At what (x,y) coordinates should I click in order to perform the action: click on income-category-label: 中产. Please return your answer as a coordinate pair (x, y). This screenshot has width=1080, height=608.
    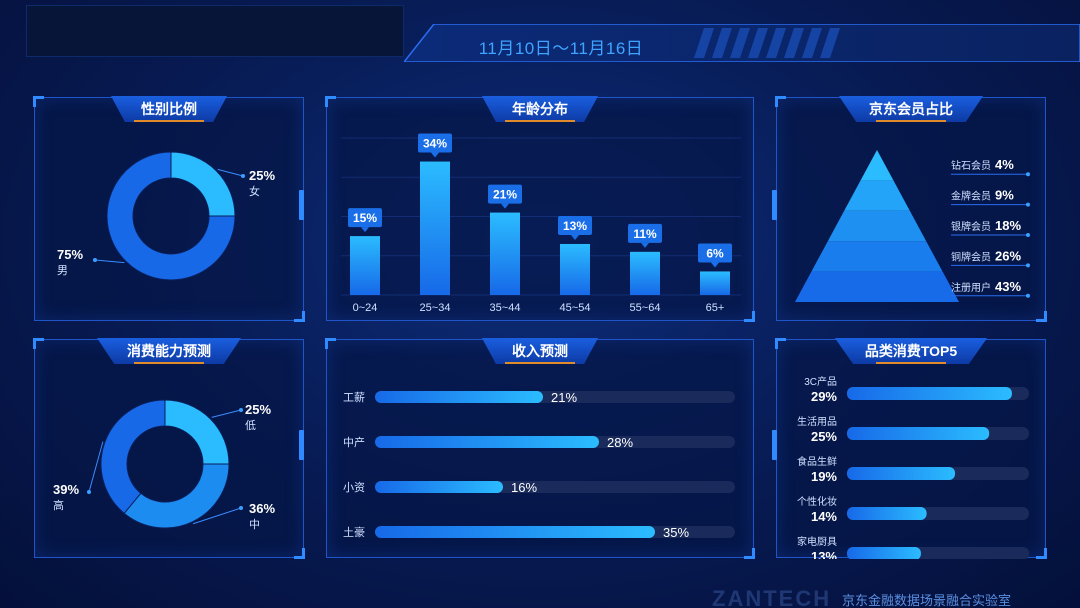
    Looking at the image, I should click on (354, 442).